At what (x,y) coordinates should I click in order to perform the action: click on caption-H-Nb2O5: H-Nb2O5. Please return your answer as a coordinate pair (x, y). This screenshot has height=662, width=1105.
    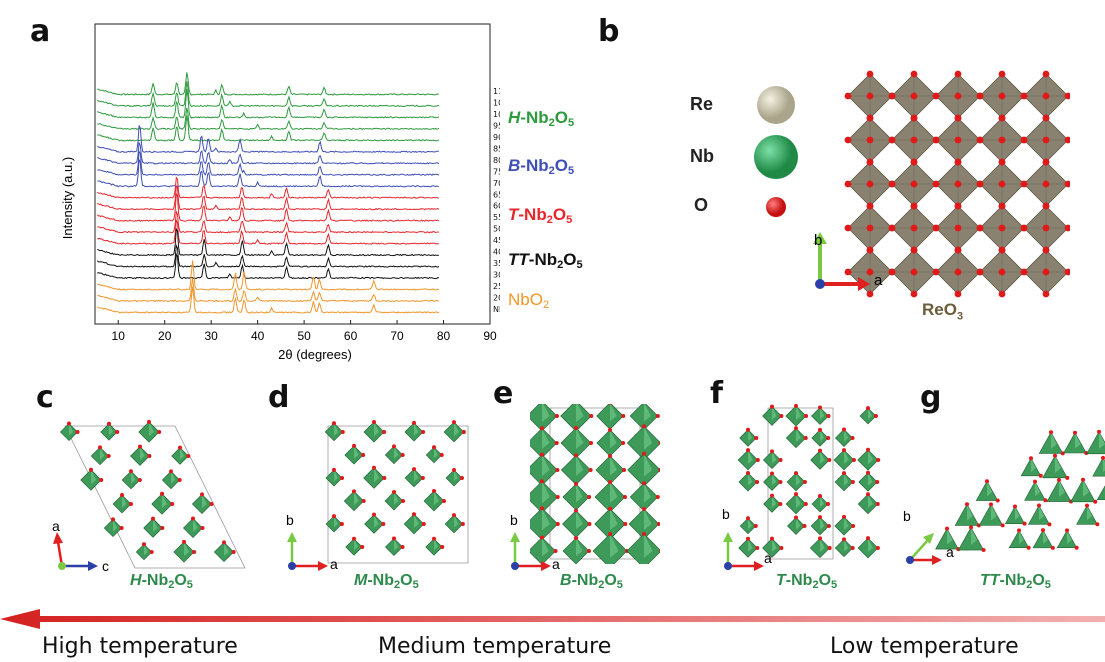
    Looking at the image, I should click on (161, 581).